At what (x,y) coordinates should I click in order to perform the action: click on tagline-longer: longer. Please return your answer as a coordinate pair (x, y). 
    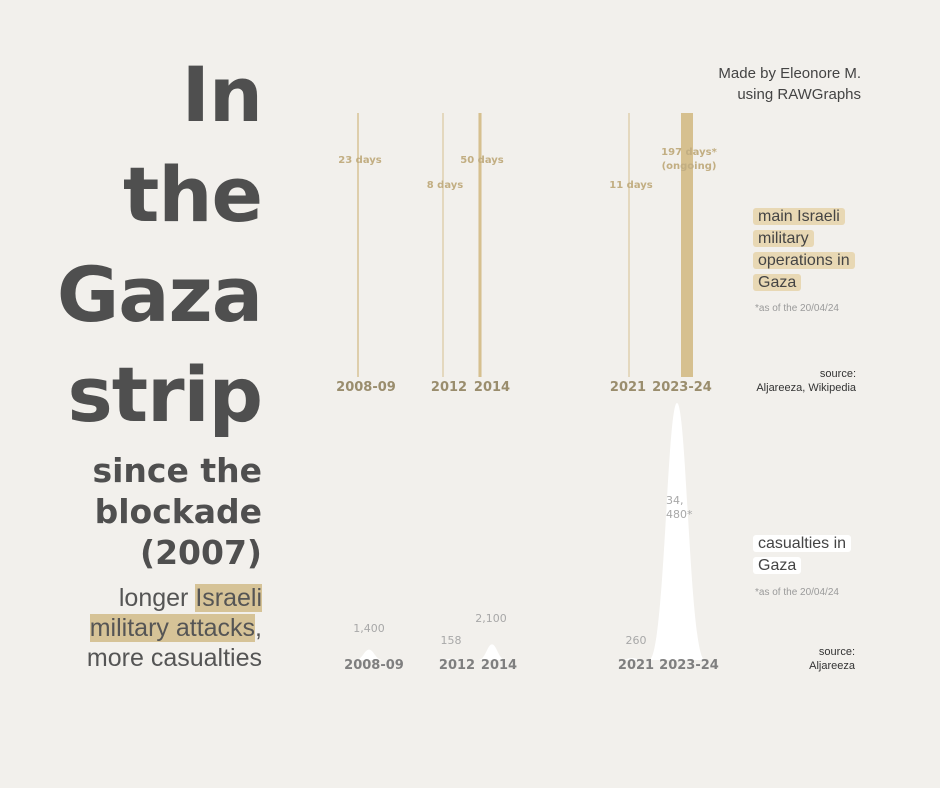
    Looking at the image, I should click on (157, 598).